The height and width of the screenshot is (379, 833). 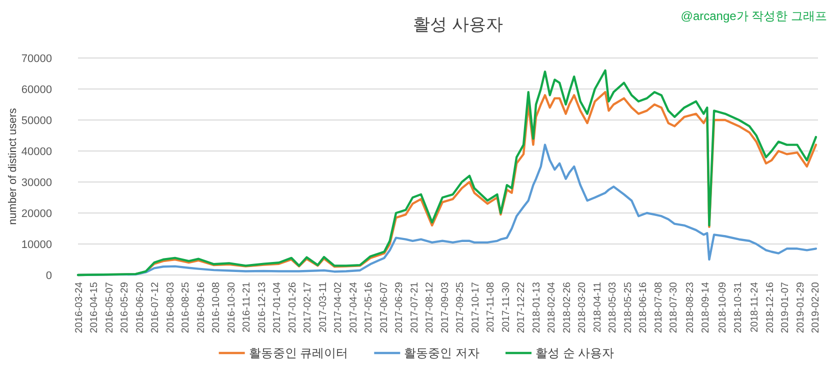 What do you see at coordinates (755, 307) in the screenshot?
I see `x-tick-label: 2018-11-24` at bounding box center [755, 307].